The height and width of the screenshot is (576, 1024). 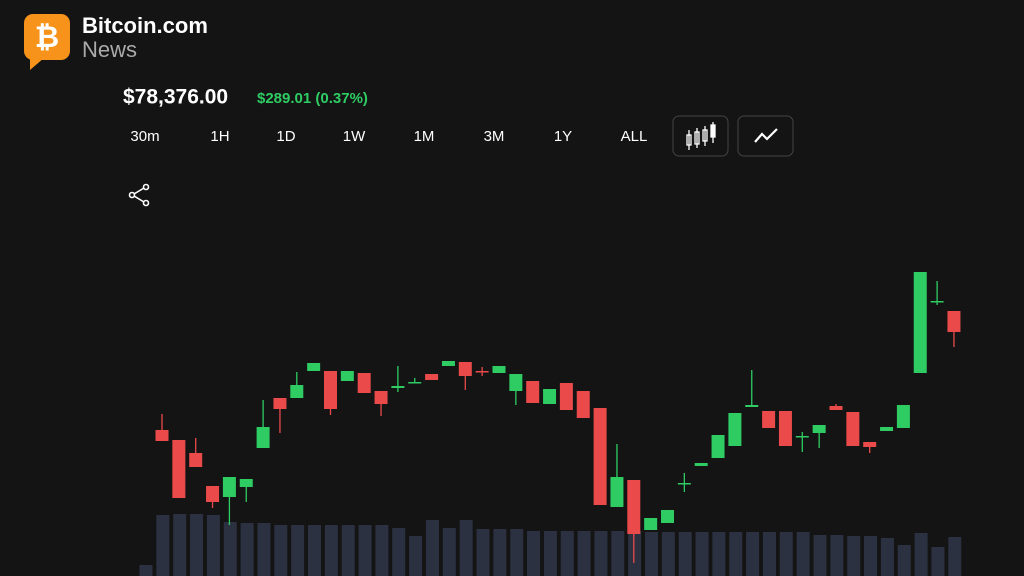 I want to click on logo-glyph: ₿, so click(x=47, y=37).